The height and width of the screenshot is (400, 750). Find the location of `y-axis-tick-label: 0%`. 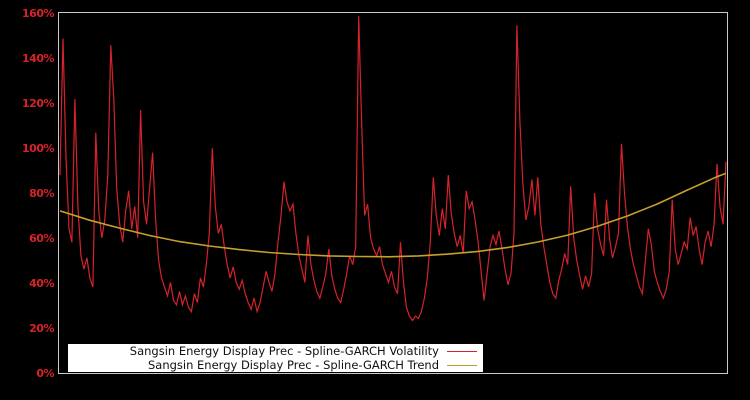

y-axis-tick-label: 0% is located at coordinates (45, 373).